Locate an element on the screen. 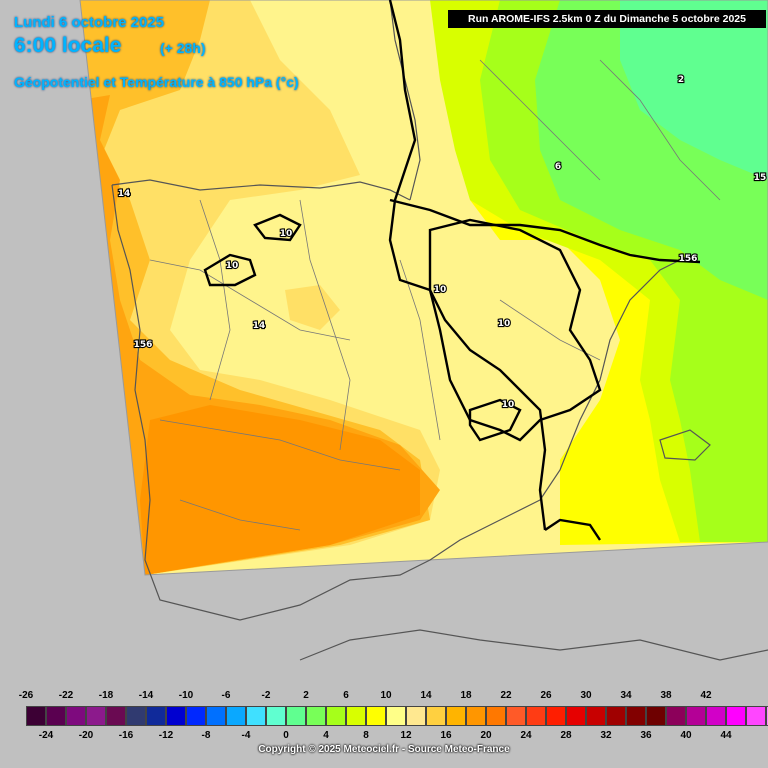 Image resolution: width=768 pixels, height=768 pixels. legend-bottom-label: -8 is located at coordinates (206, 735).